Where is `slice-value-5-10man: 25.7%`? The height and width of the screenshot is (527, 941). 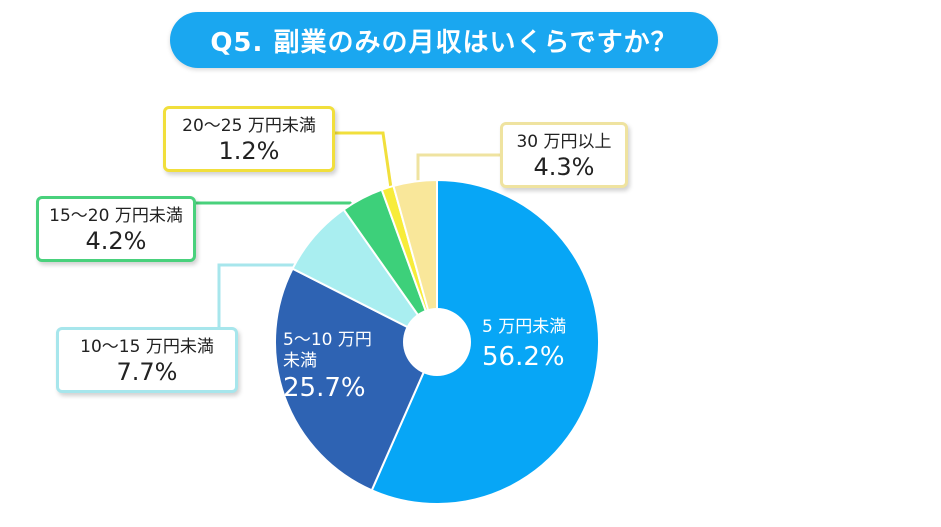 slice-value-5-10man: 25.7% is located at coordinates (324, 388).